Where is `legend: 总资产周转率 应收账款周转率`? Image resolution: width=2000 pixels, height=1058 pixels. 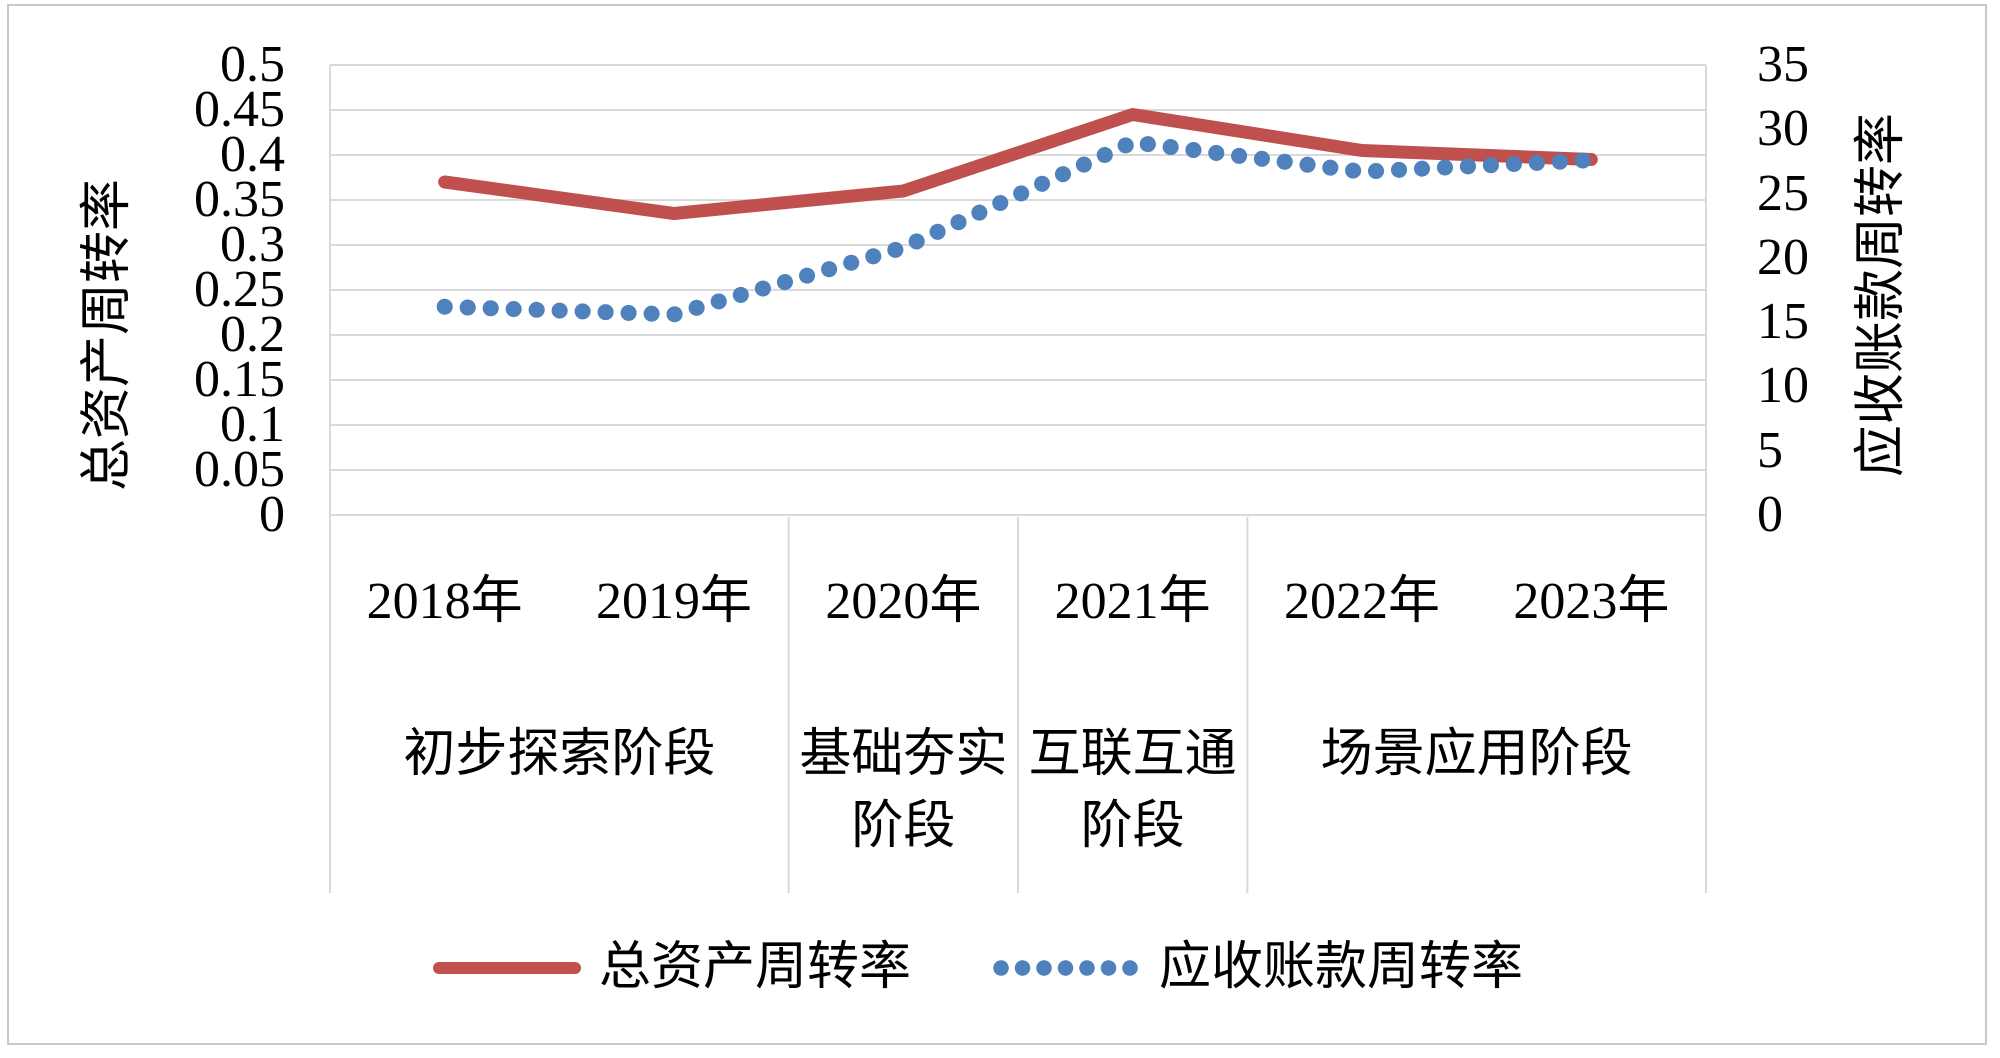
legend: 总资产周转率 应收账款周转率 is located at coordinates (978, 968).